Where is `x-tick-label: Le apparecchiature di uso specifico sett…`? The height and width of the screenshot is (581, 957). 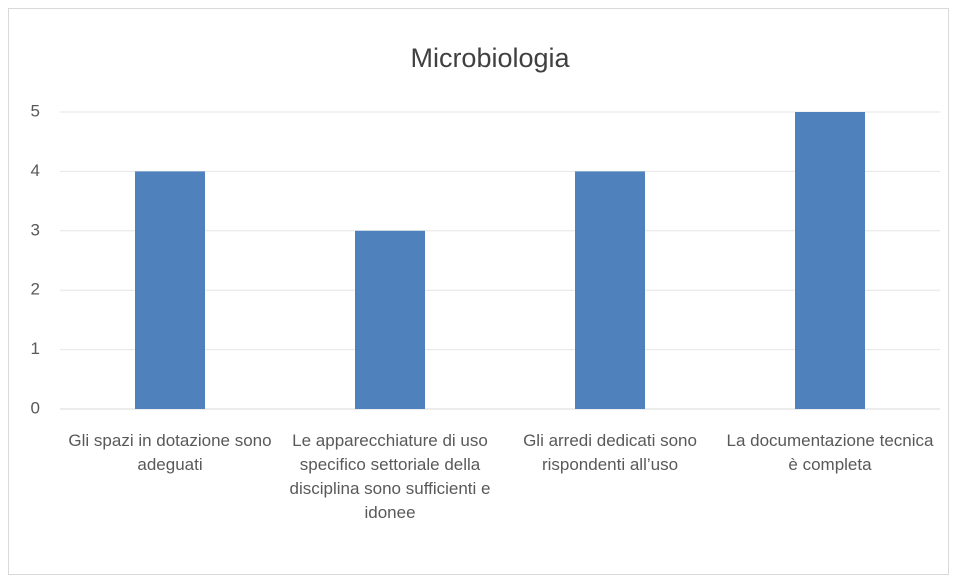
x-tick-label: Le apparecchiature di uso specifico sett… is located at coordinates (390, 476).